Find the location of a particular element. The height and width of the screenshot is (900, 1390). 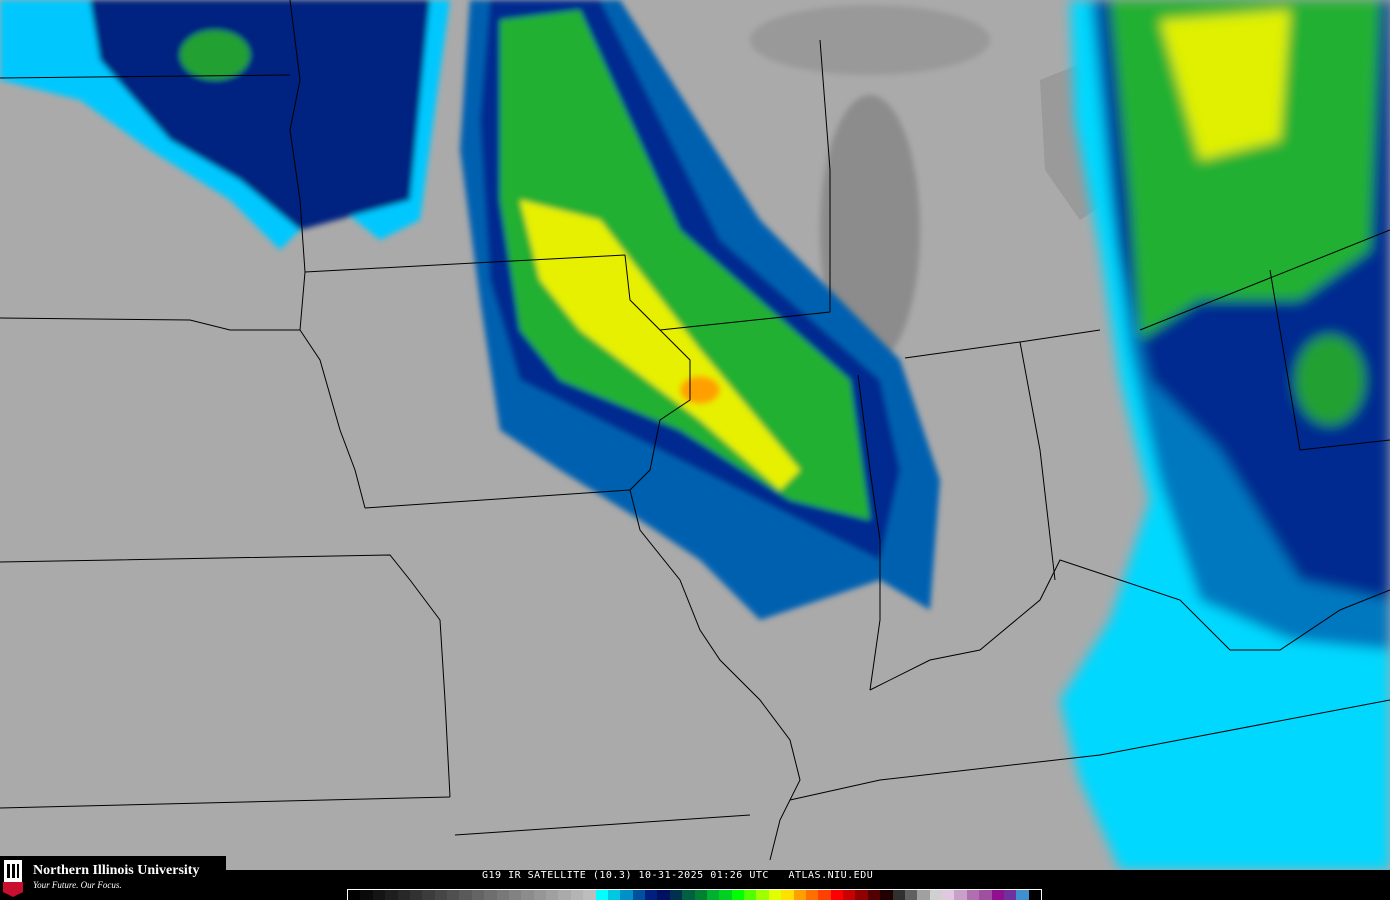

university-tagline: Your Future. Our Focus. is located at coordinates (77, 885).